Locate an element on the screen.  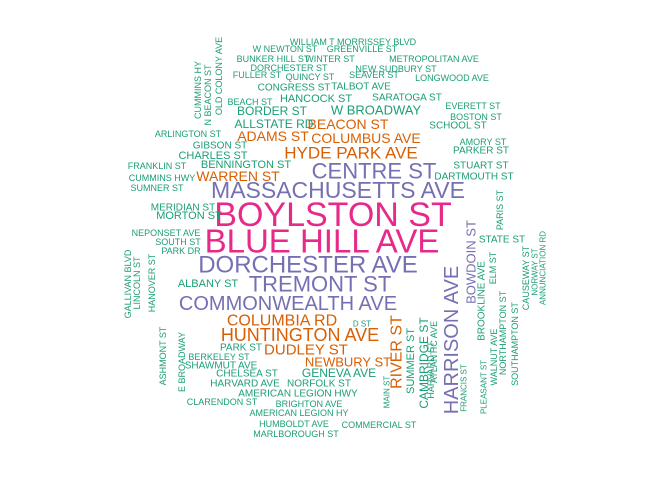
word-brookline-ave: BROOKLINE AVE is located at coordinates (482, 301).